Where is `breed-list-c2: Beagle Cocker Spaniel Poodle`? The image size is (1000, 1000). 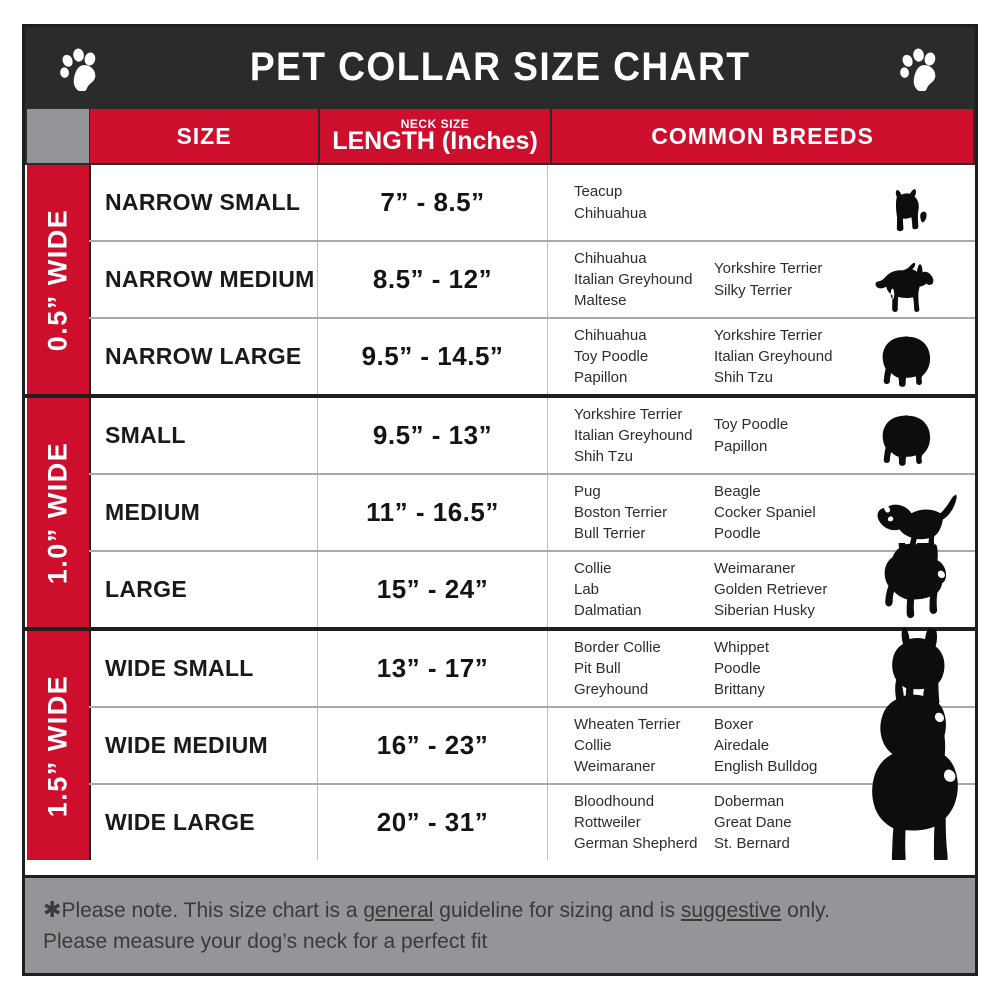 breed-list-c2: Beagle Cocker Spaniel Poodle is located at coordinates (789, 513).